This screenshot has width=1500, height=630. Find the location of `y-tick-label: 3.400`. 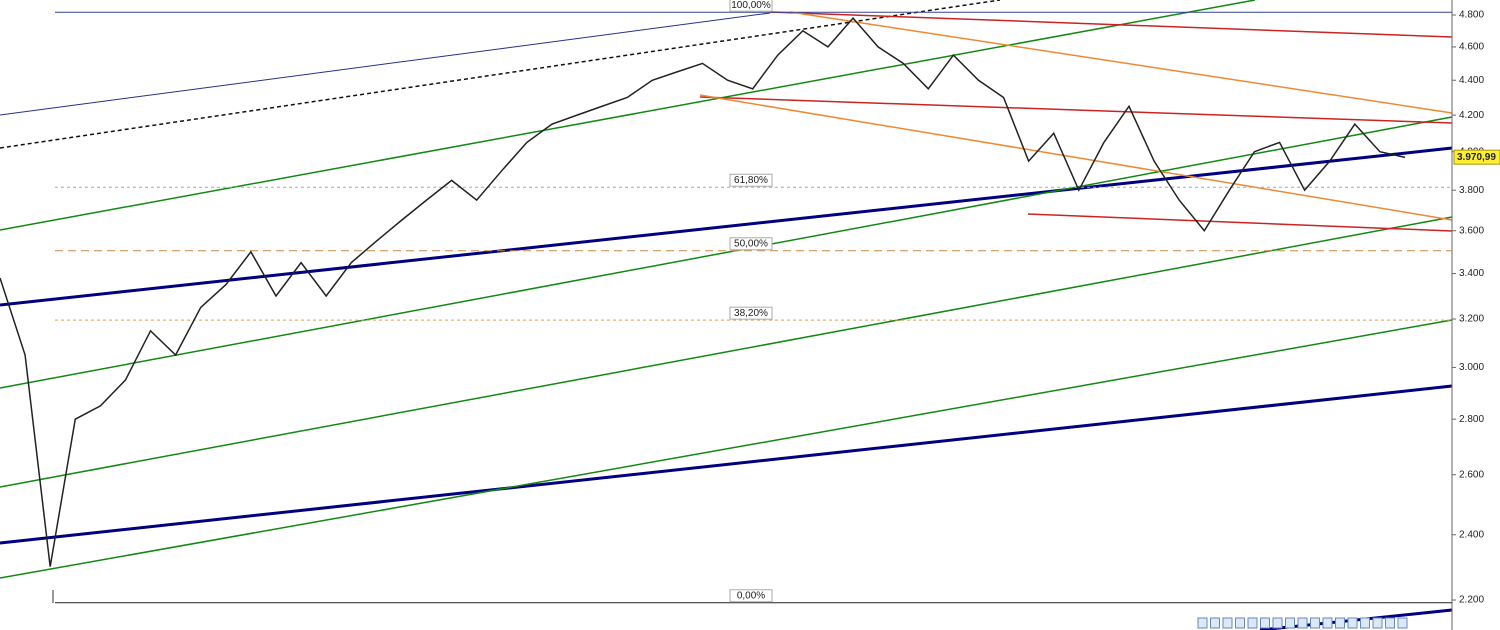

y-tick-label: 3.400 is located at coordinates (1471, 273).